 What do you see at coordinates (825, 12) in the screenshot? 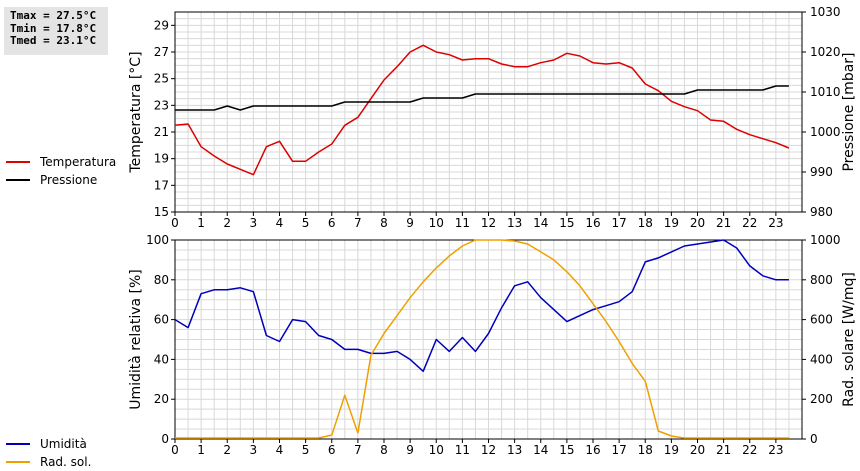
I see `y2-tick-label: 1030` at bounding box center [825, 12].